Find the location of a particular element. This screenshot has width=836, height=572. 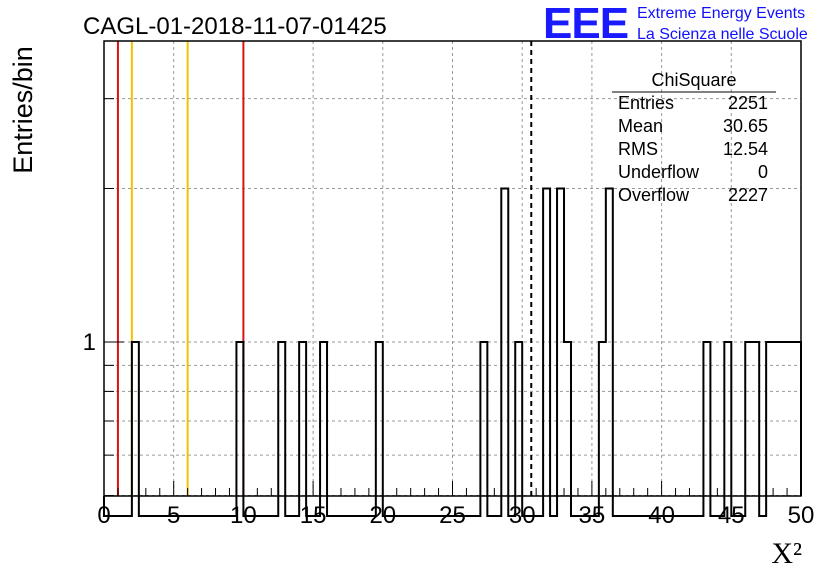

x-axis-label: X² is located at coordinates (786, 553).